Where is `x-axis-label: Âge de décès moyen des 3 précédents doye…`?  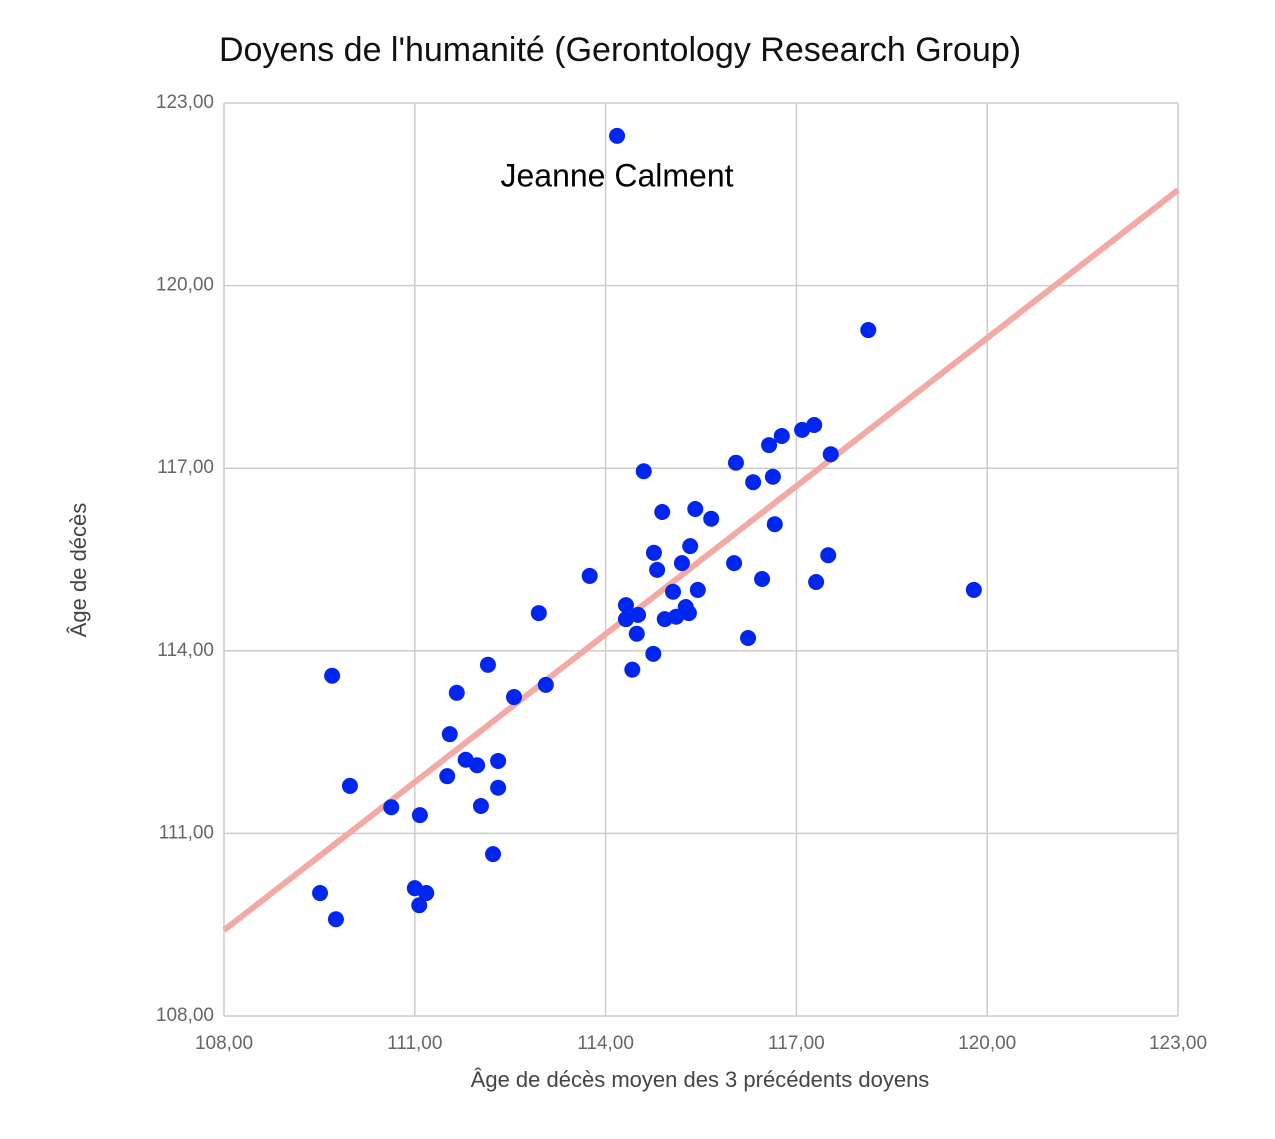 x-axis-label: Âge de décès moyen des 3 précédents doye… is located at coordinates (700, 1079).